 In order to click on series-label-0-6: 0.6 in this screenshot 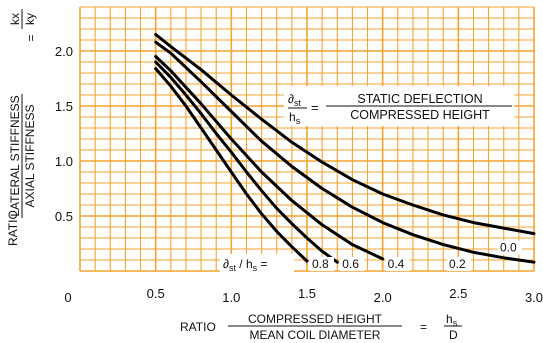, I will do `click(350, 264)`.